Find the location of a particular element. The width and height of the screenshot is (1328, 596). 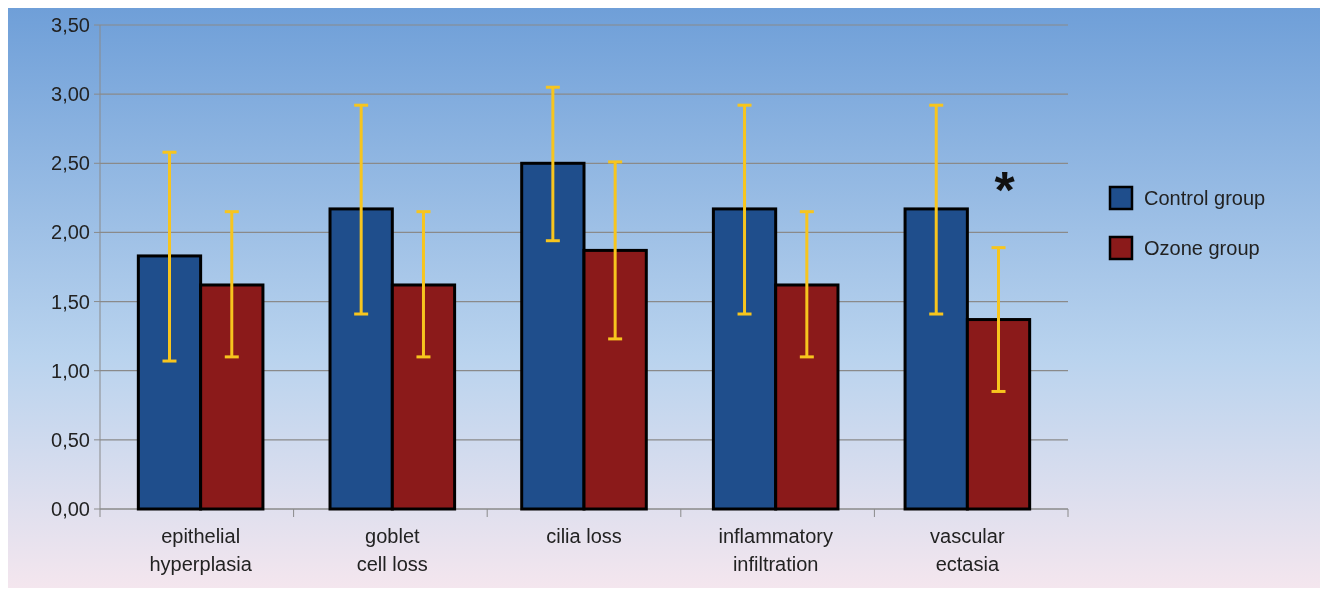

y-tick-label: 2,50 is located at coordinates (70, 163).